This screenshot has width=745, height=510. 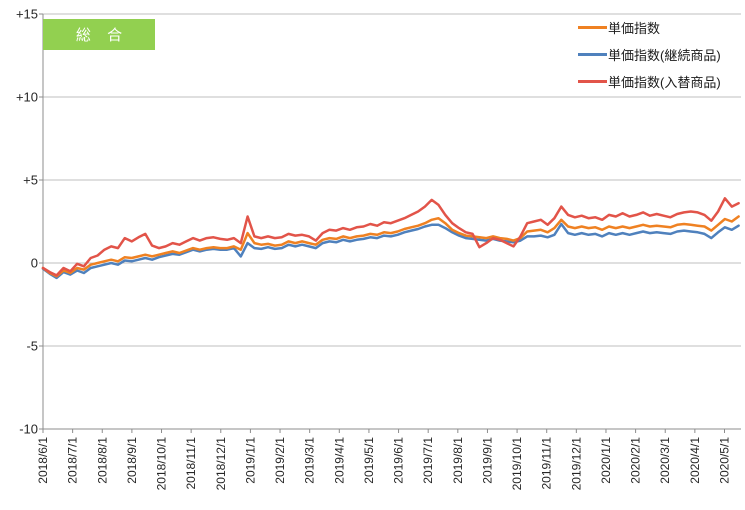 I want to click on y-axis-label: +5, so click(x=30, y=180).